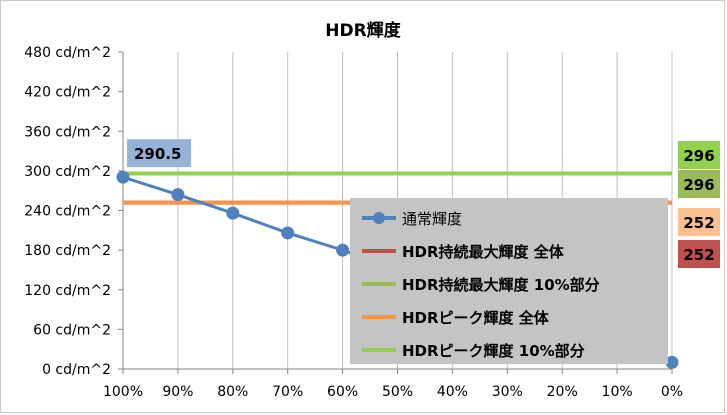 This screenshot has height=415, width=727. Describe the element at coordinates (76, 370) in the screenshot. I see `y-tick-label: 0 cd/m^2` at that location.